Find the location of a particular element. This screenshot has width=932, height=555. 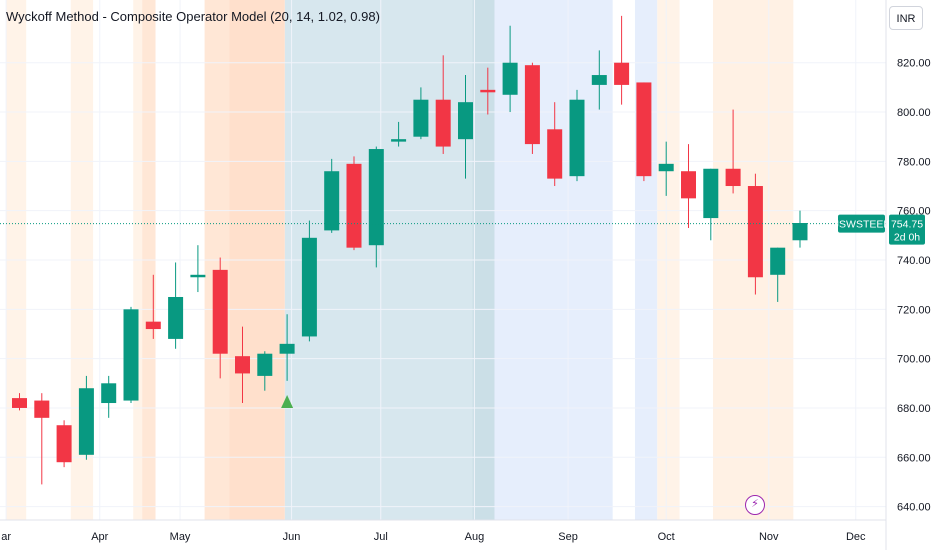

x-tick-label: ar is located at coordinates (6, 537).